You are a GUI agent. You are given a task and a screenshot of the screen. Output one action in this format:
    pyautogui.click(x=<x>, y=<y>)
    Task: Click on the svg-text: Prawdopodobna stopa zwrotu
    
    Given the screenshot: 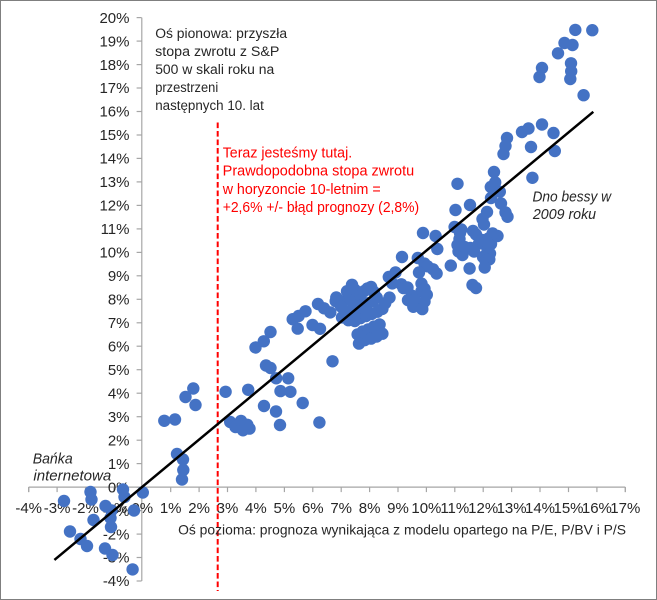 What is the action you would take?
    pyautogui.click(x=319, y=172)
    